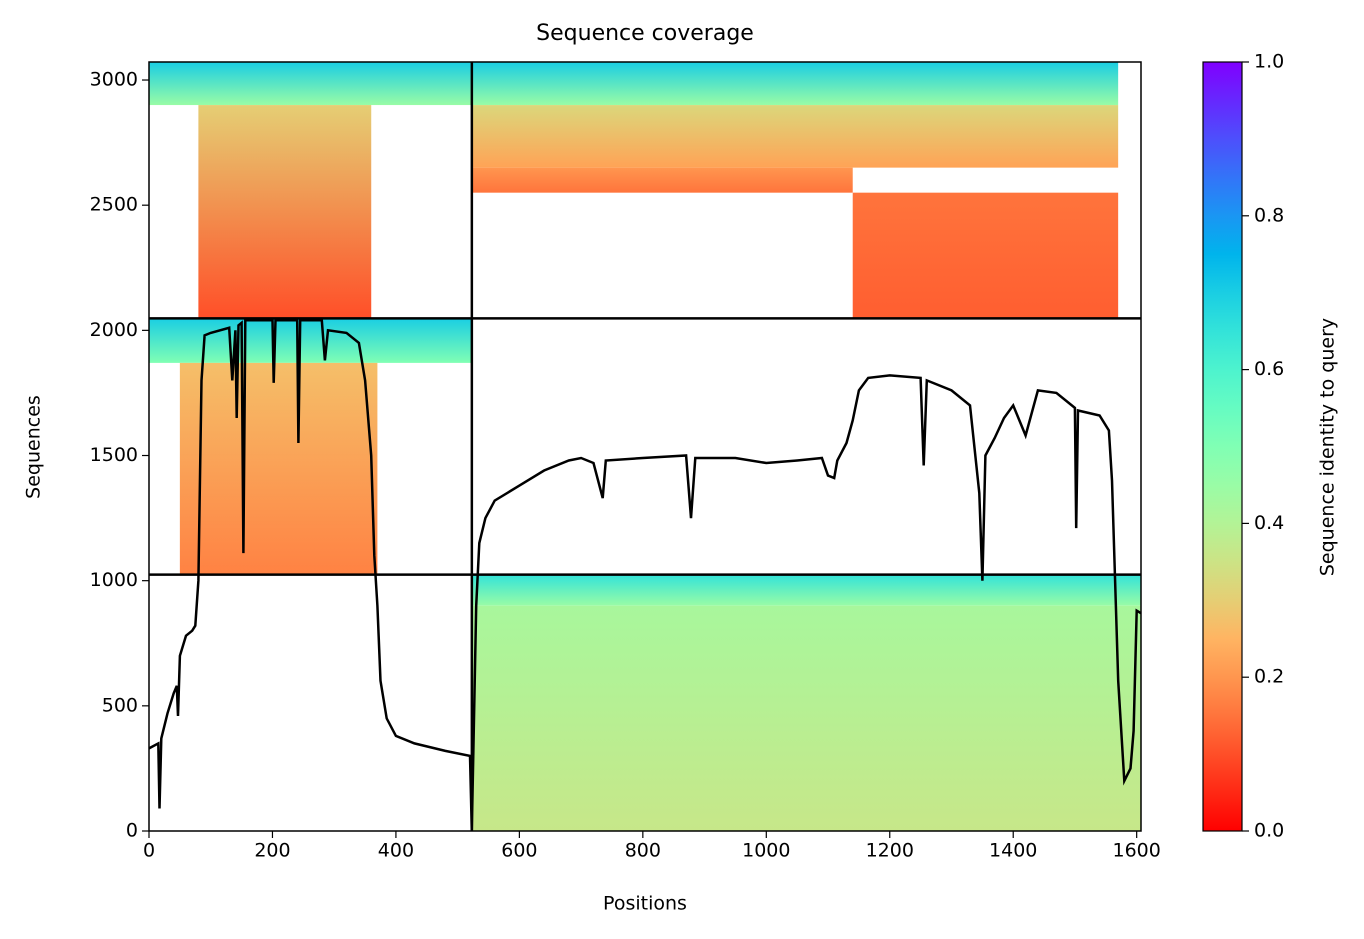 The width and height of the screenshot is (1364, 939). What do you see at coordinates (34, 447) in the screenshot?
I see `y-axis-label: Sequences` at bounding box center [34, 447].